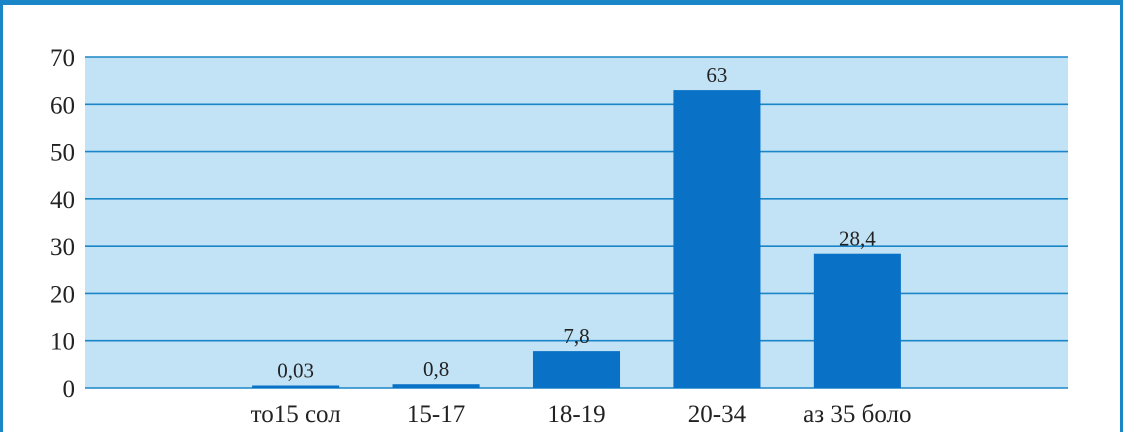 This screenshot has width=1123, height=432. What do you see at coordinates (295, 371) in the screenshot?
I see `data-label: 0,03` at bounding box center [295, 371].